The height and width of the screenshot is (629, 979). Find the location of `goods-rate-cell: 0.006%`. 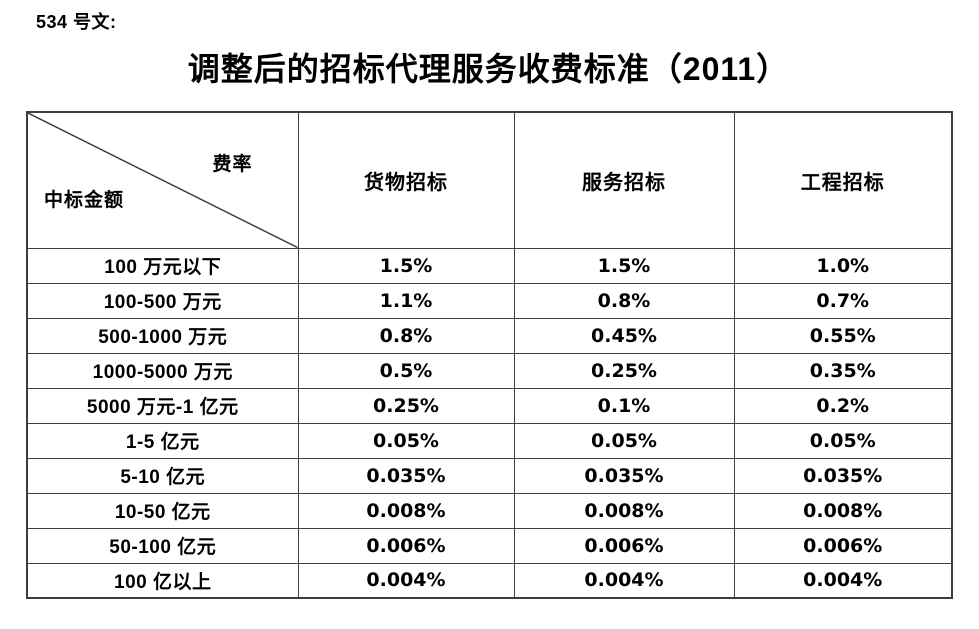

goods-rate-cell: 0.006% is located at coordinates (406, 545).